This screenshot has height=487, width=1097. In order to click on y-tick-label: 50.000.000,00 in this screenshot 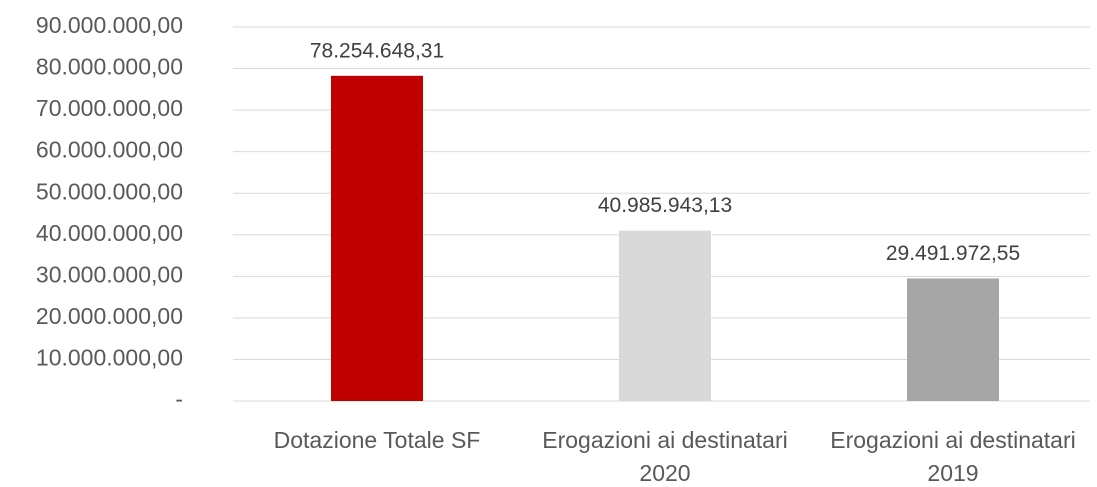, I will do `click(109, 191)`.